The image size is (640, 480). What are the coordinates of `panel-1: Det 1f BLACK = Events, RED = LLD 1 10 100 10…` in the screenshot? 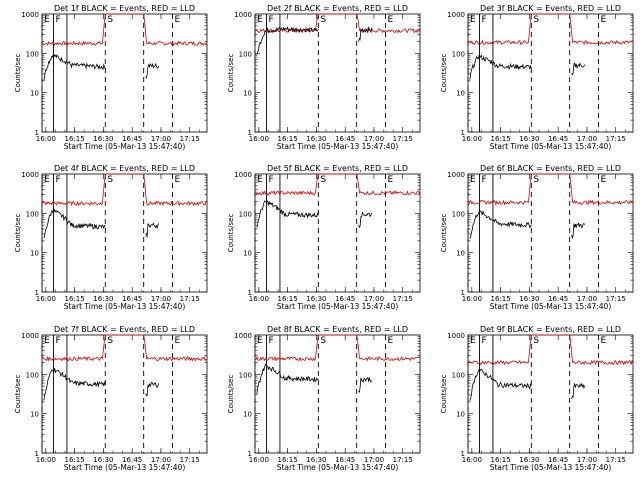 It's located at (111, 77).